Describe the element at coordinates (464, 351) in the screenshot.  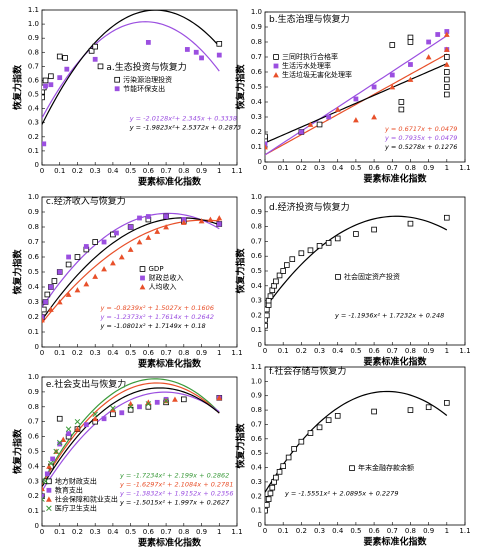
I see `x-tick-label: 1.1` at that location.